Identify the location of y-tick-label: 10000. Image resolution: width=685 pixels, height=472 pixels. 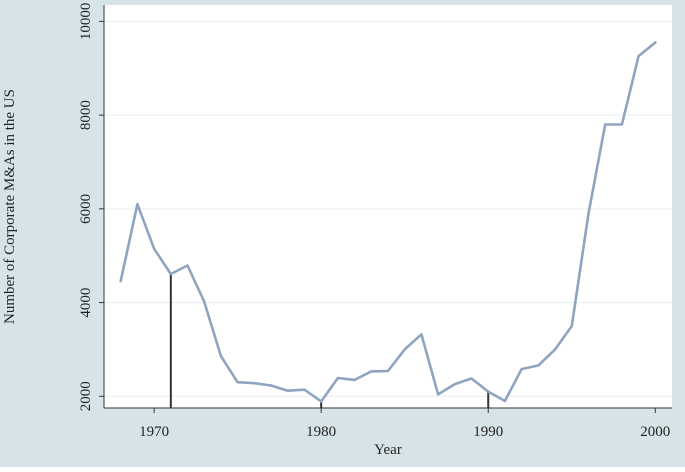
(86, 22).